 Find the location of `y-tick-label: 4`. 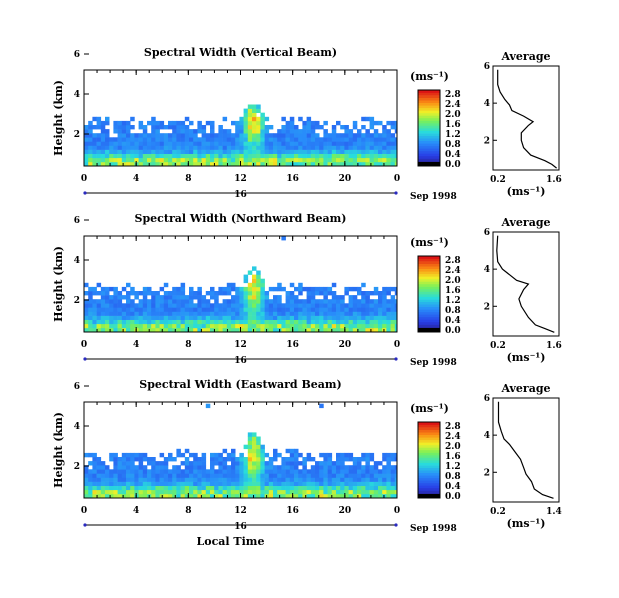

y-tick-label: 4 is located at coordinates (77, 427).